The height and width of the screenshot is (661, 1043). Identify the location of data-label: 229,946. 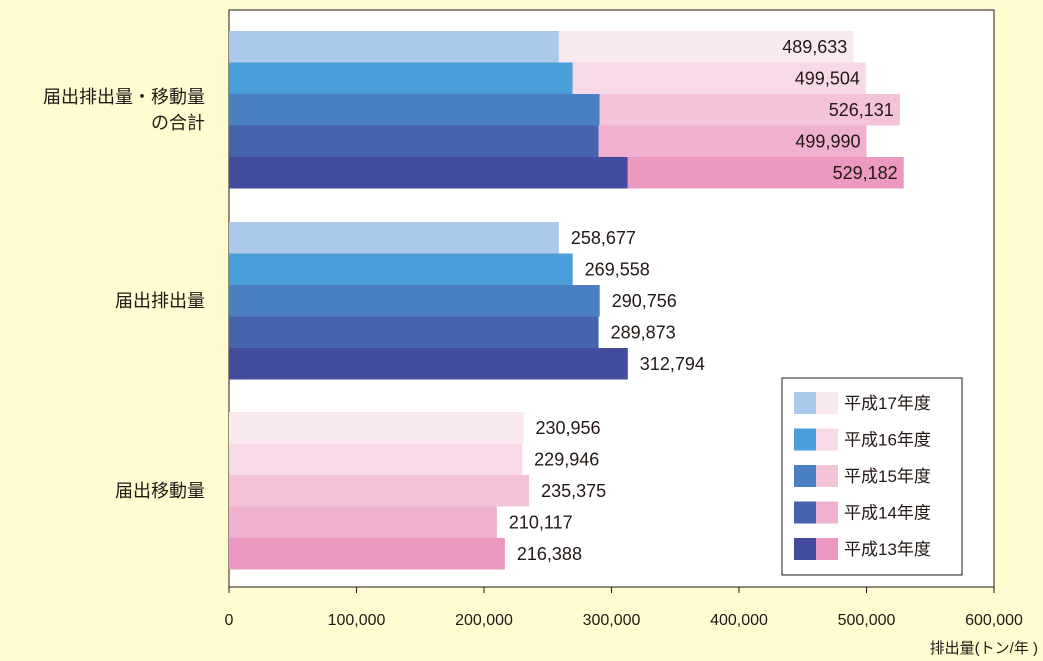
(566, 459).